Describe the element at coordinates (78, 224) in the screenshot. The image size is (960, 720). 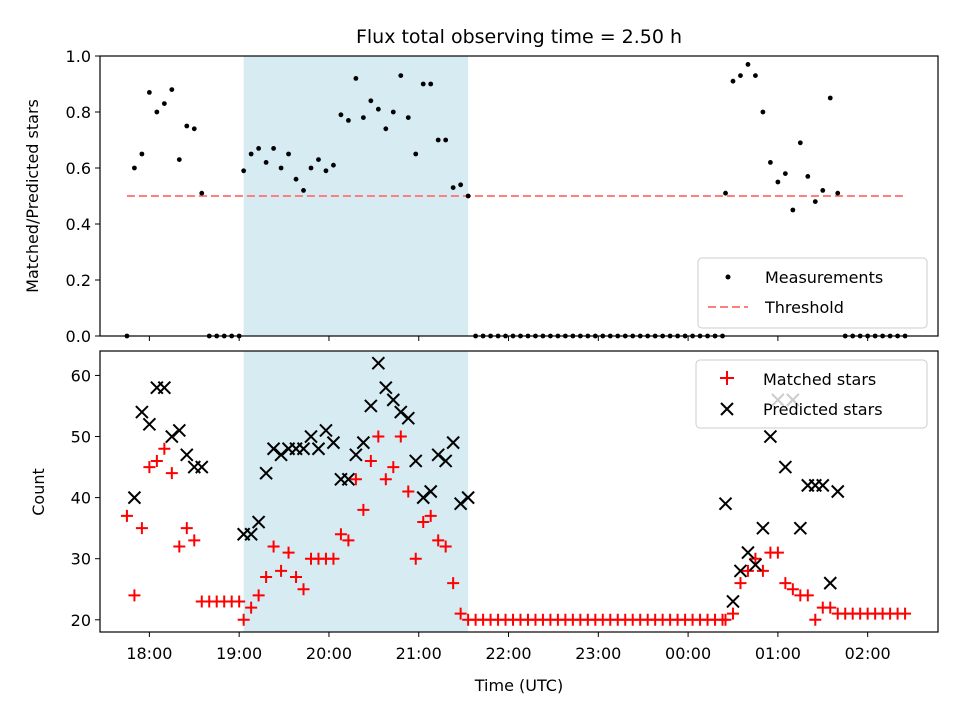
I see `top-y-tick-label: 0.4` at that location.